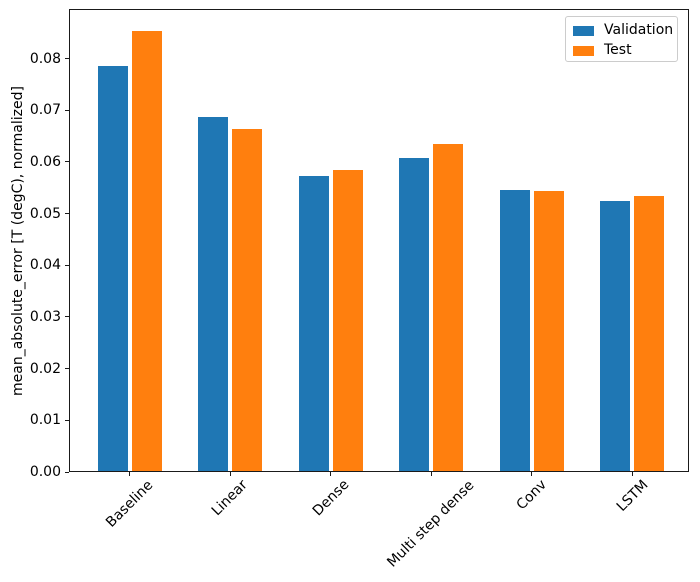 The image size is (700, 582). I want to click on x-tick-label-2: Dense, so click(330, 498).